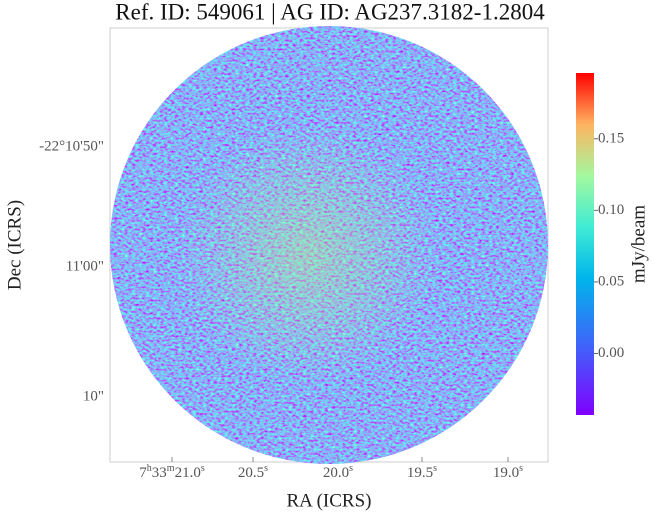 This screenshot has width=653, height=520. I want to click on tick-value: 19.5, so click(420, 473).